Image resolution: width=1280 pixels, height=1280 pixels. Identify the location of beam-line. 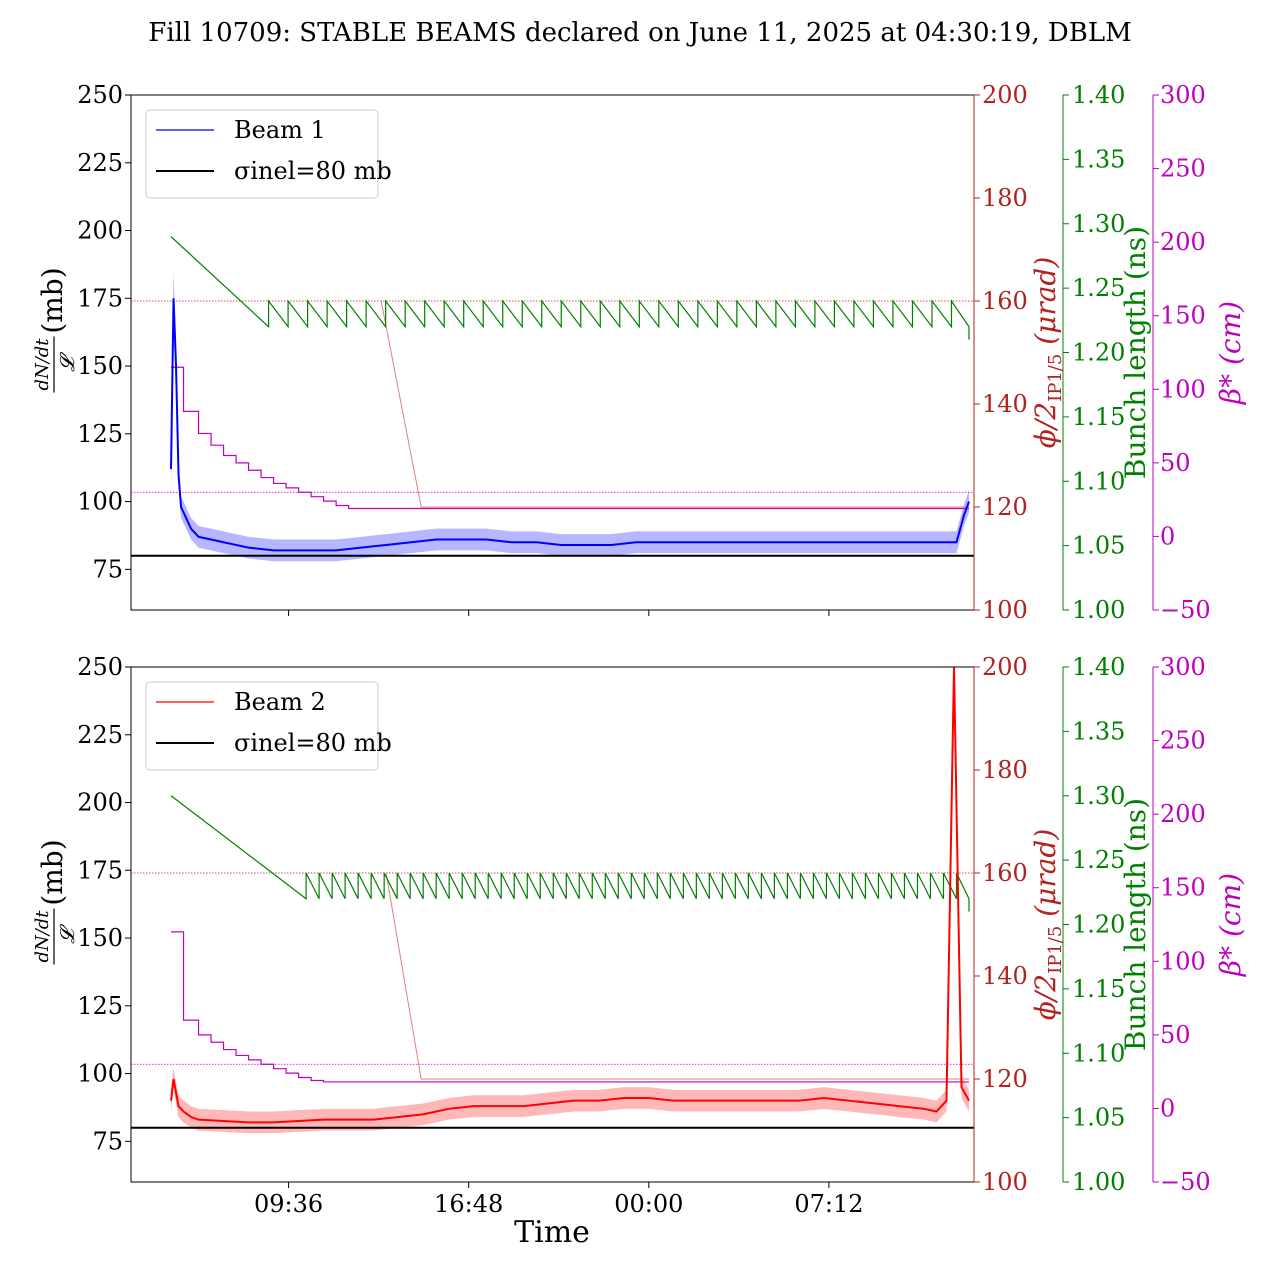
(570, 425).